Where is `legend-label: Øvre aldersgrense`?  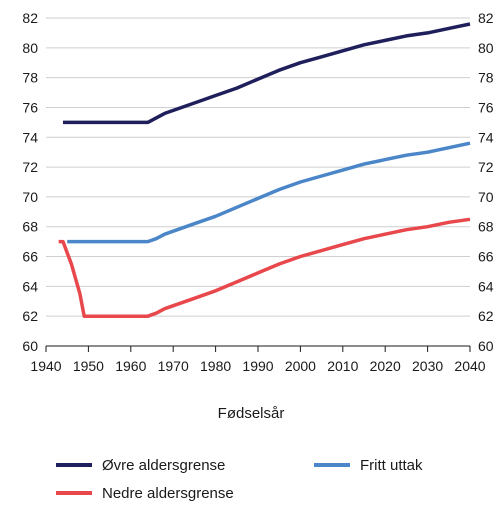
legend-label: Øvre aldersgrense is located at coordinates (163, 465).